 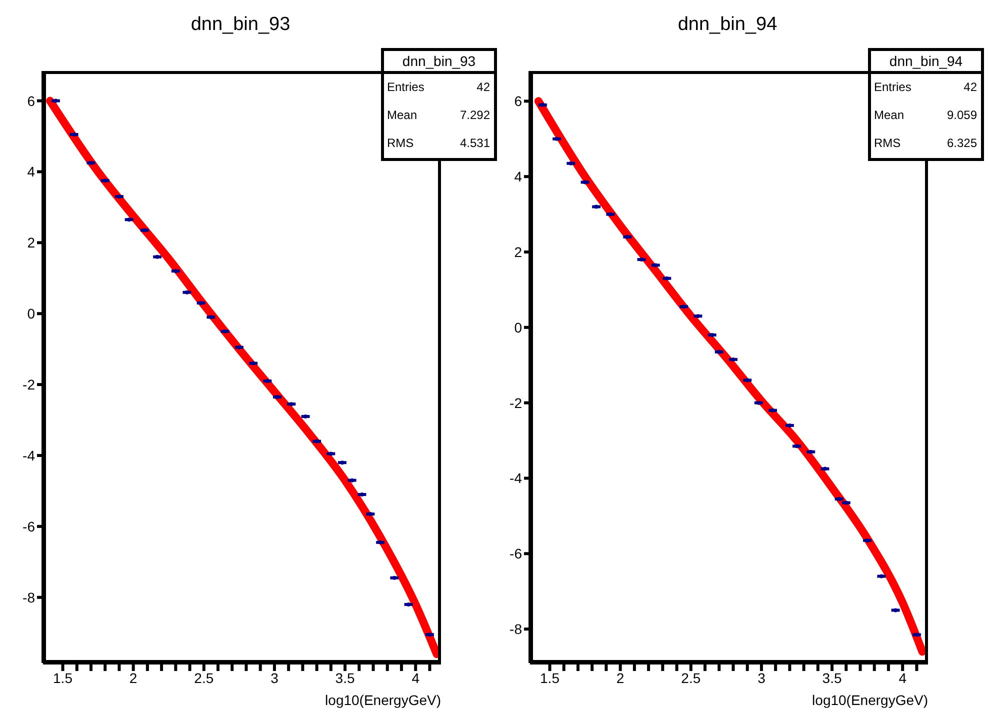 I want to click on chart-title: dnn_bin_94, so click(x=727, y=25).